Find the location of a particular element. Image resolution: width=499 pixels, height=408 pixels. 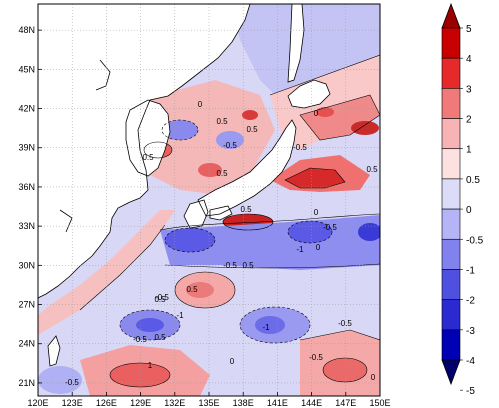

colorbar-extend-top is located at coordinates (451, 15).